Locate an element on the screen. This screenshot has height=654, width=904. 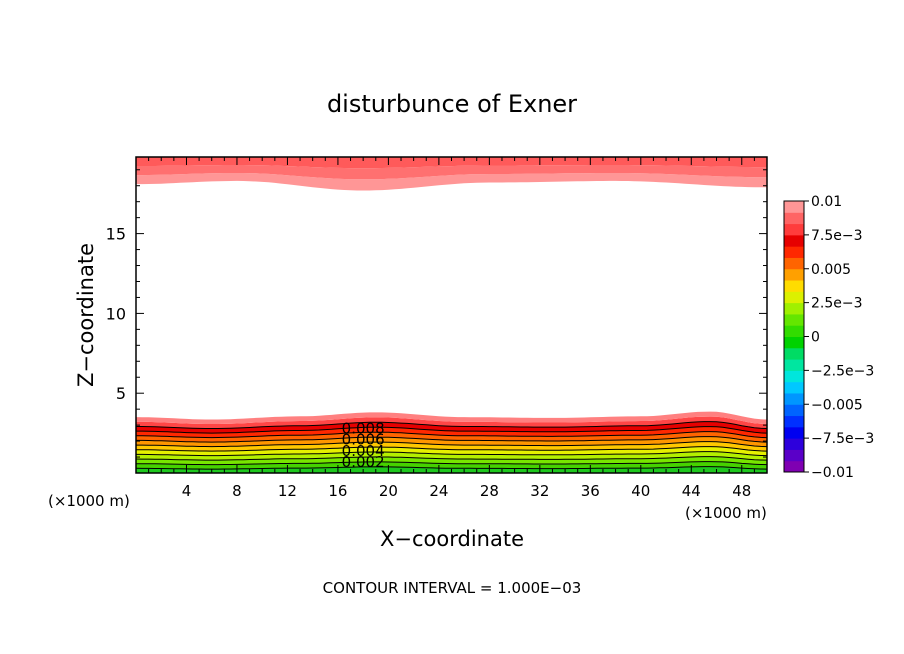
colorbar-label: 7.5e−3 is located at coordinates (837, 236).